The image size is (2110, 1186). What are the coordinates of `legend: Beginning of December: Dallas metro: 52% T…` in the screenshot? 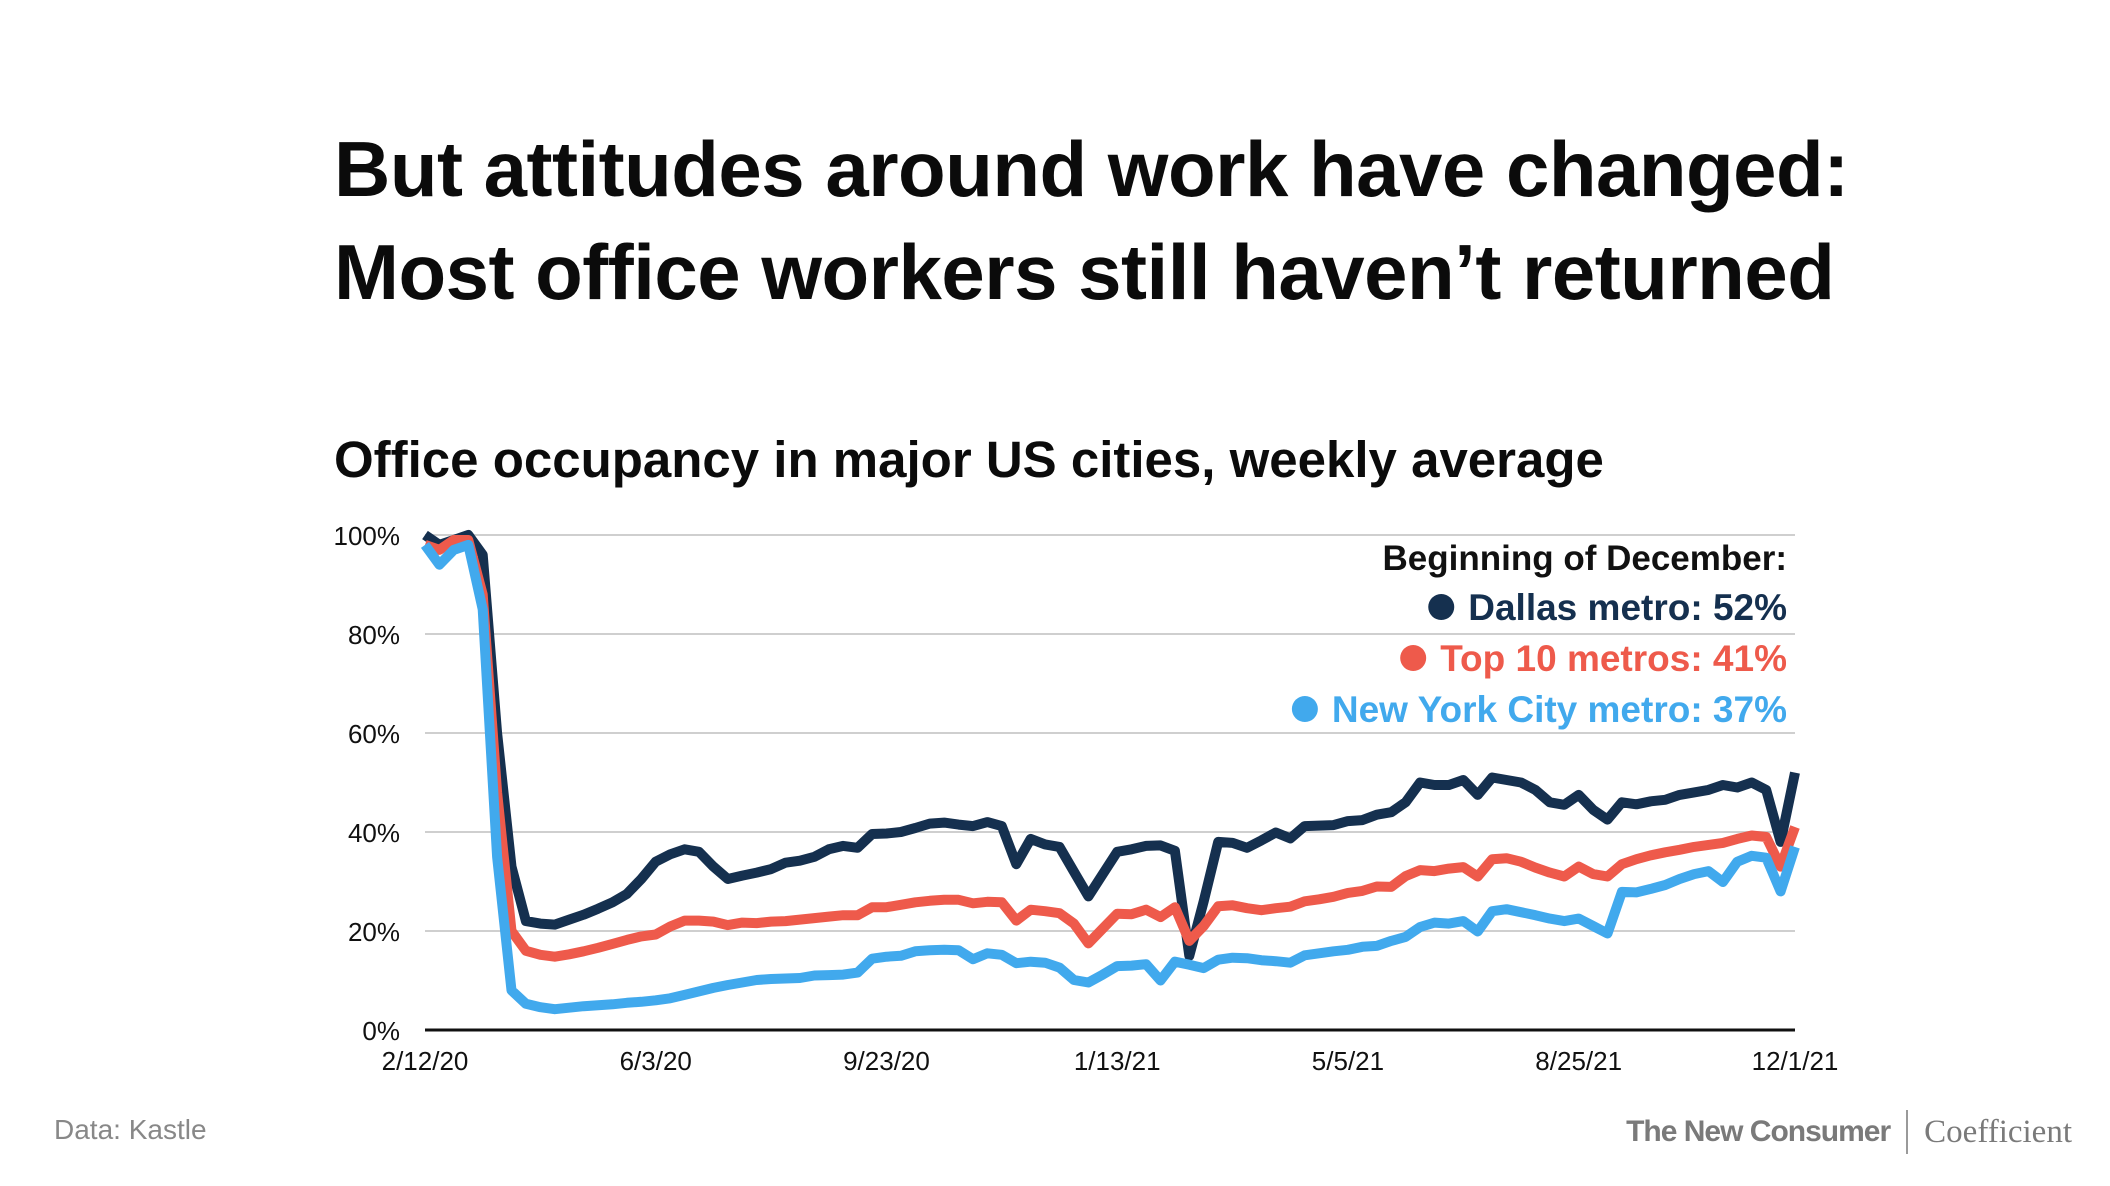 It's located at (1539, 634).